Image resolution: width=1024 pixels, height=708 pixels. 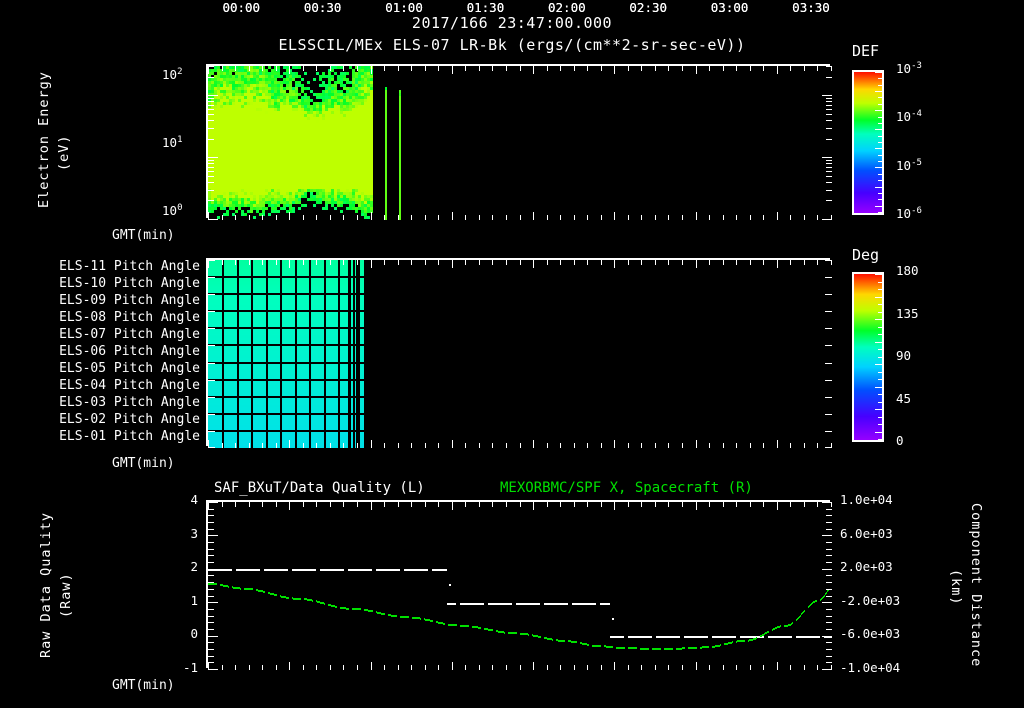 What do you see at coordinates (180, 140) in the screenshot?
I see `panel1-ytick-1-exp: 1` at bounding box center [180, 140].